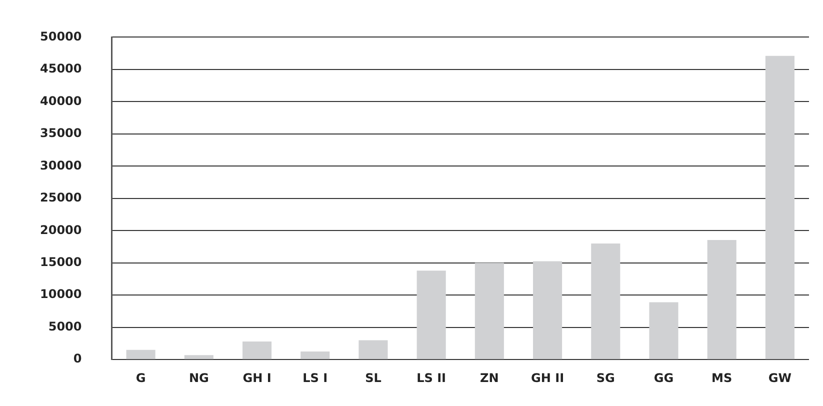 This screenshot has height=406, width=823. I want to click on y-tick-label: 0, so click(77, 359).